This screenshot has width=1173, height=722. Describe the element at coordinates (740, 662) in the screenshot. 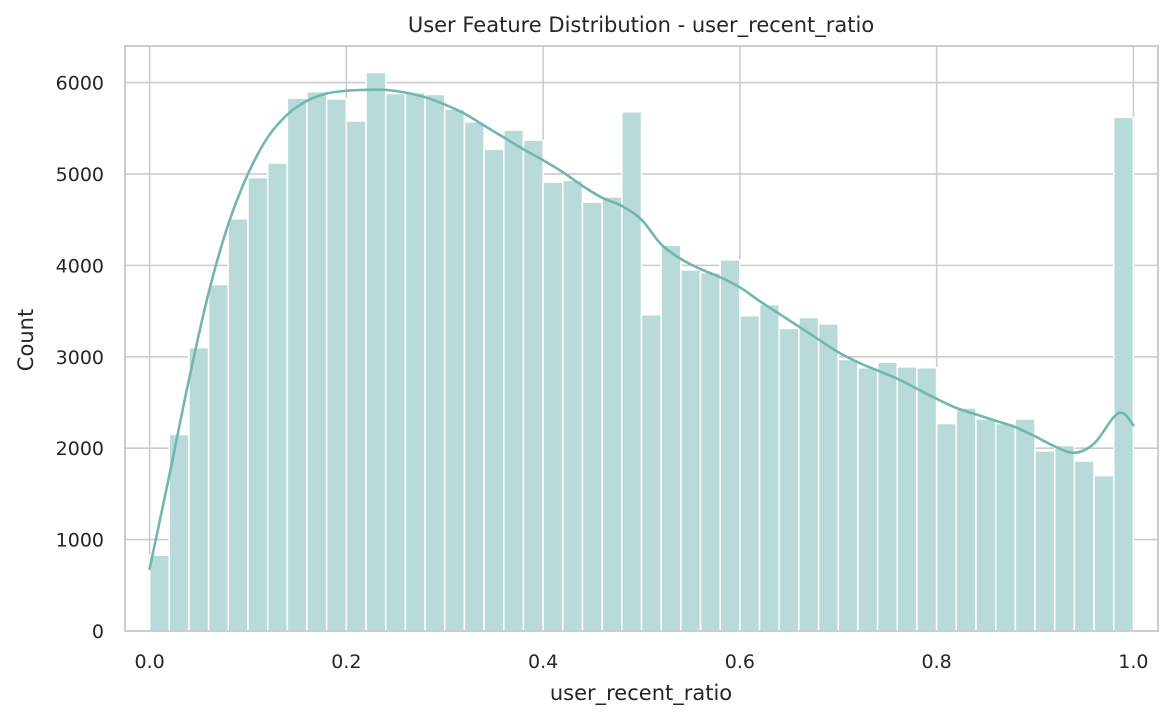

I see `x-tick-label: 0.6` at that location.